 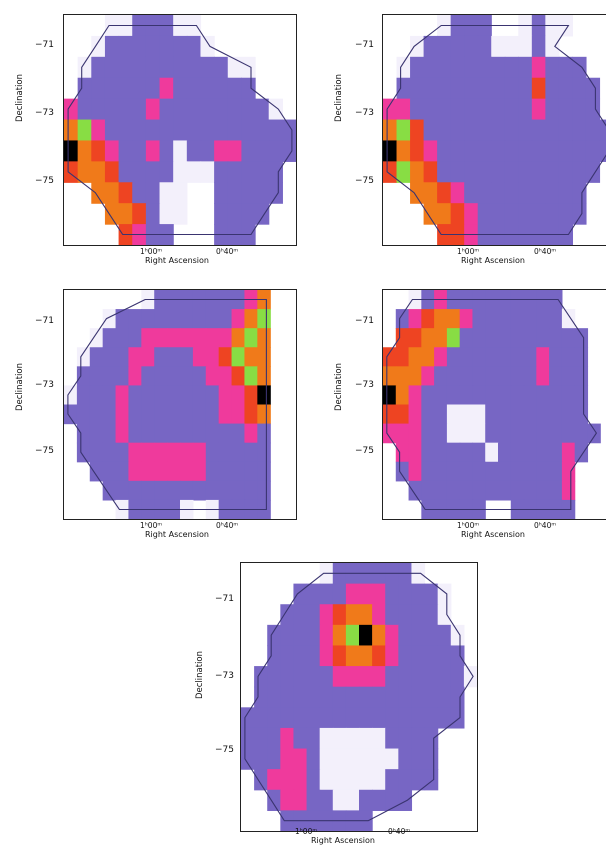 What do you see at coordinates (44, 385) in the screenshot?
I see `y-tick-3-73: −73` at bounding box center [44, 385].